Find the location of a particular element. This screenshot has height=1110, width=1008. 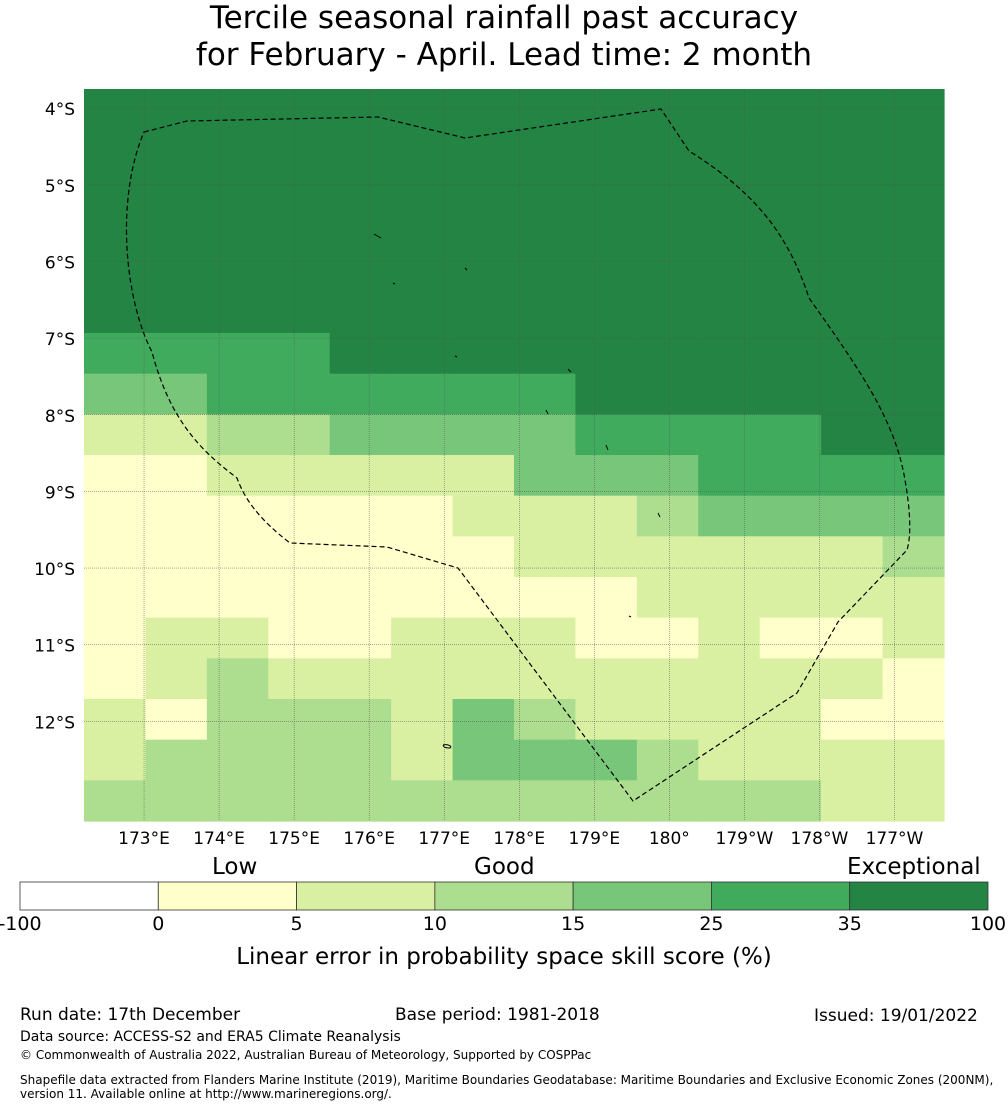

colorbar-tick-label: 25 is located at coordinates (711, 924).